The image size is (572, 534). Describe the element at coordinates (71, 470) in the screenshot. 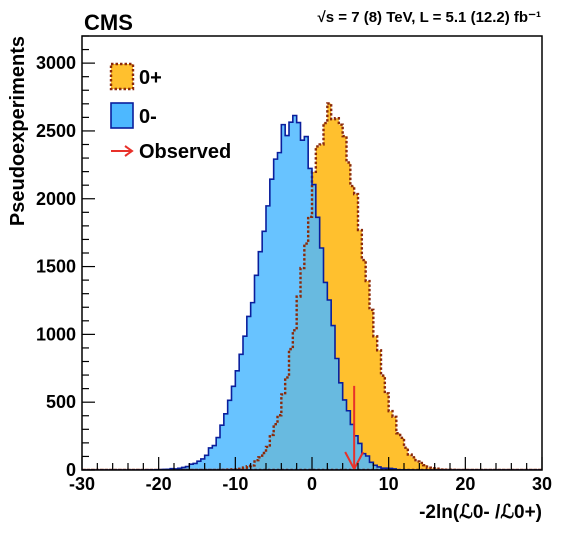

I see `y-tick-label: 0` at that location.